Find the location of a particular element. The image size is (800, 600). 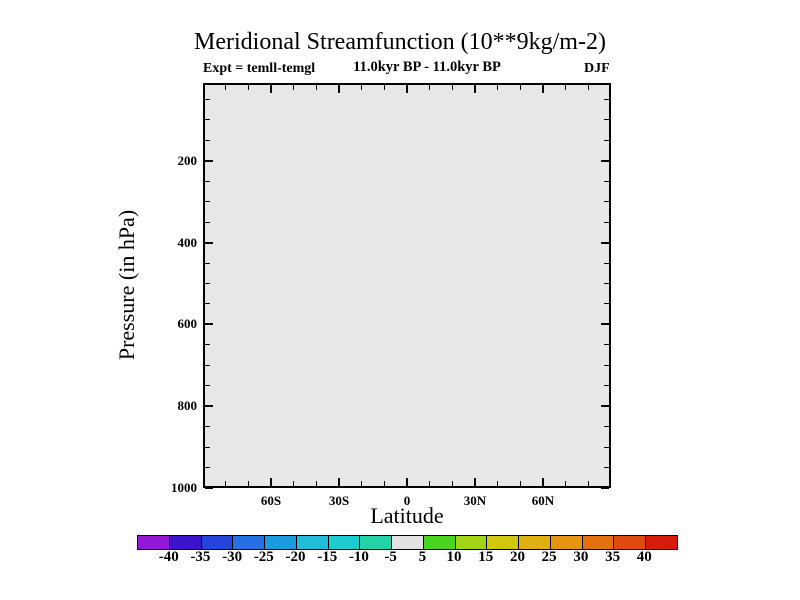

colorbar-tick-label: -20 is located at coordinates (295, 557).